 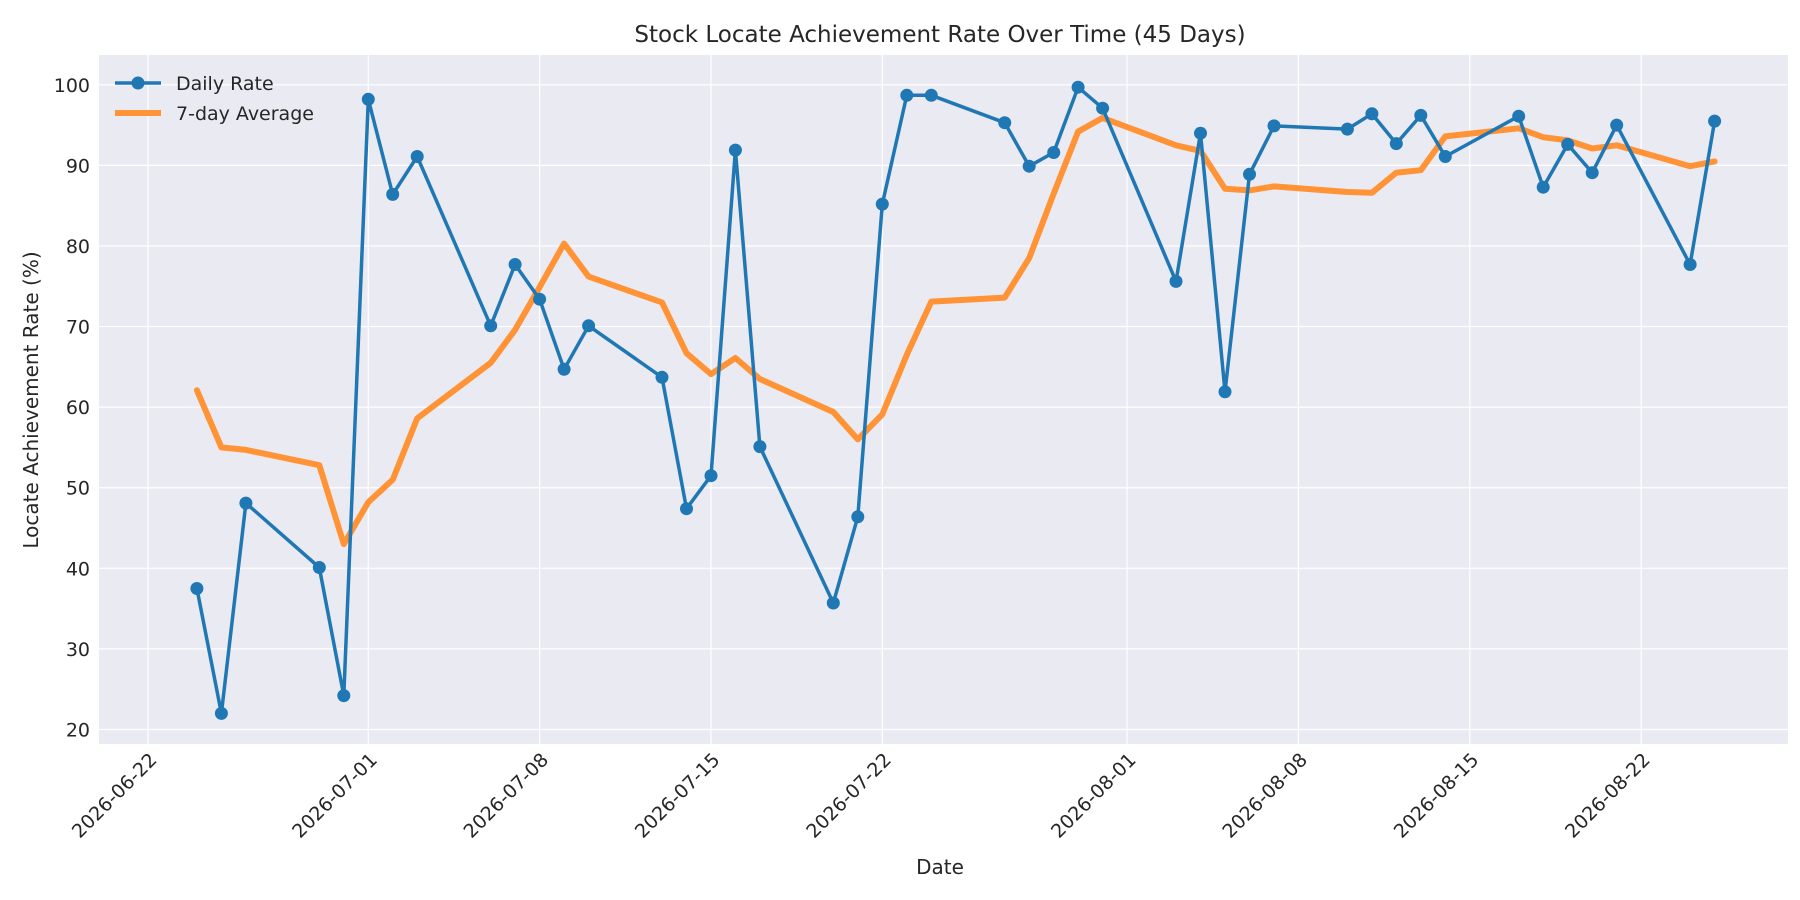 I want to click on y-axis-label: Locate Achievement Rate (%), so click(x=31, y=399).